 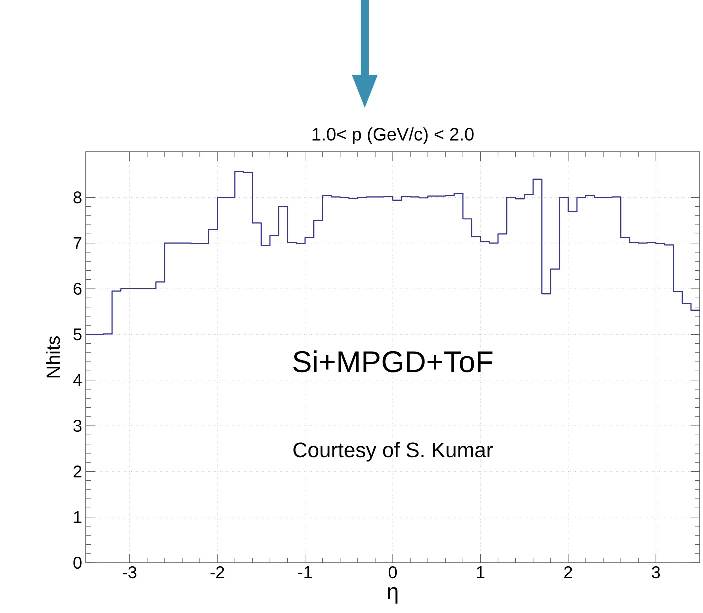 What do you see at coordinates (393, 361) in the screenshot?
I see `annotation: Si+MPGD+ToF` at bounding box center [393, 361].